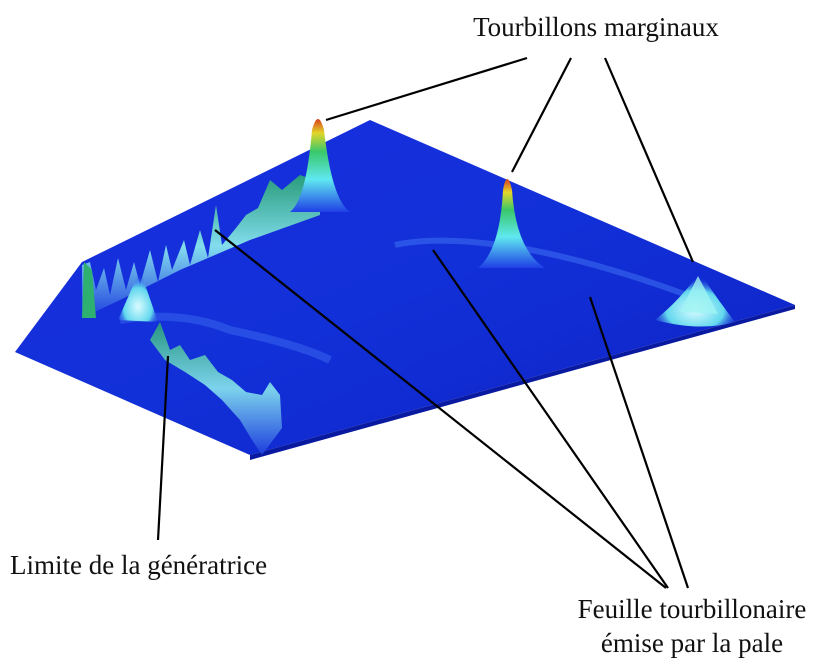 The image size is (834, 666). What do you see at coordinates (596, 27) in the screenshot?
I see `label-tip-vortices: Tourbillons marginaux` at bounding box center [596, 27].